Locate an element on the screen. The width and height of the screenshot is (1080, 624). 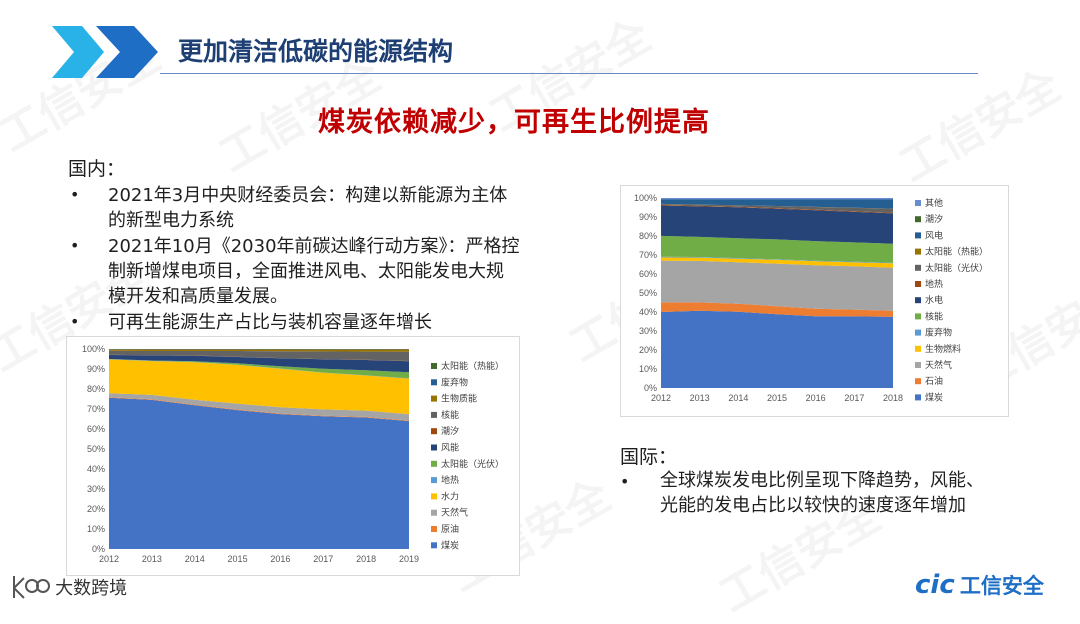
footer-left-brand: 大数跨境 is located at coordinates (68, 587).